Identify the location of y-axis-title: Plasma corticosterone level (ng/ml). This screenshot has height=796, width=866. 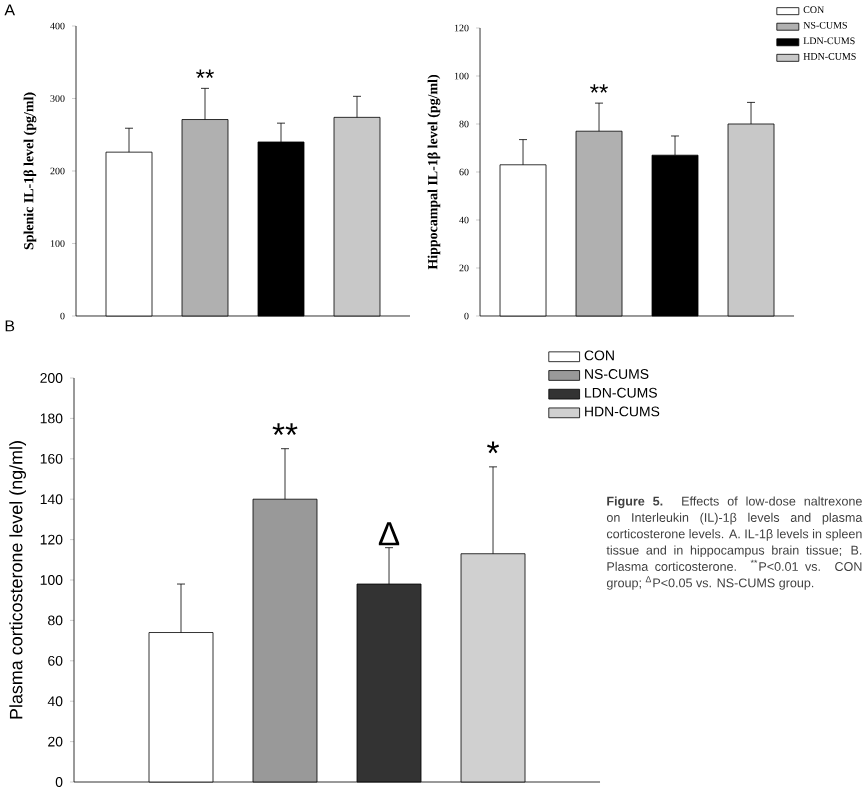
(18, 580).